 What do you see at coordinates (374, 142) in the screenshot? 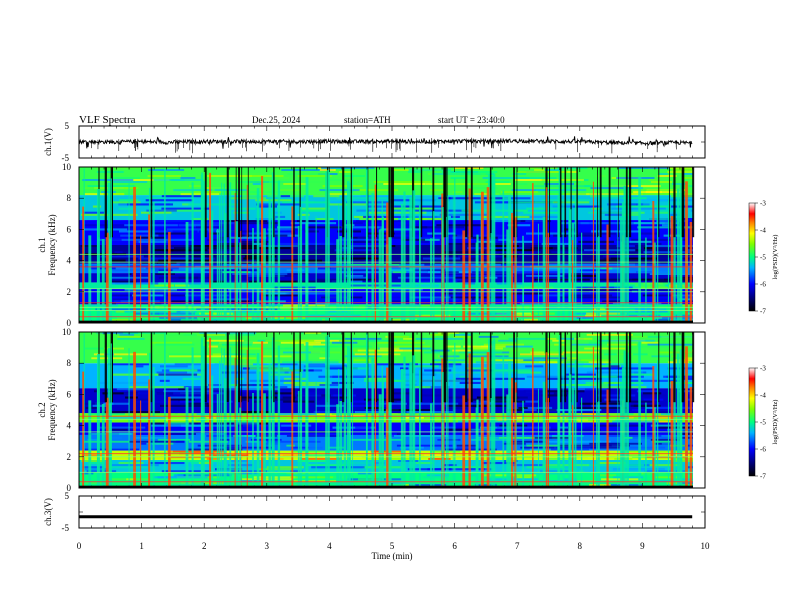
I see `ch1-waveform-panel: 5 -5 ch.1(V)` at bounding box center [374, 142].